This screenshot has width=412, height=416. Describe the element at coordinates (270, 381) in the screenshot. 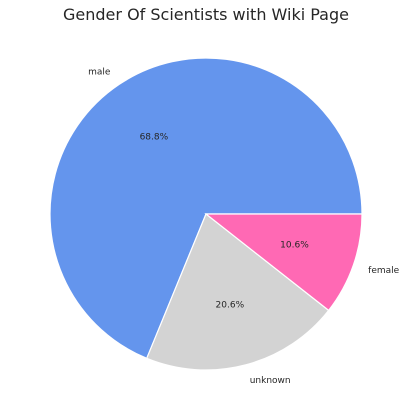

I see `slice-label-unknown: unknown` at that location.